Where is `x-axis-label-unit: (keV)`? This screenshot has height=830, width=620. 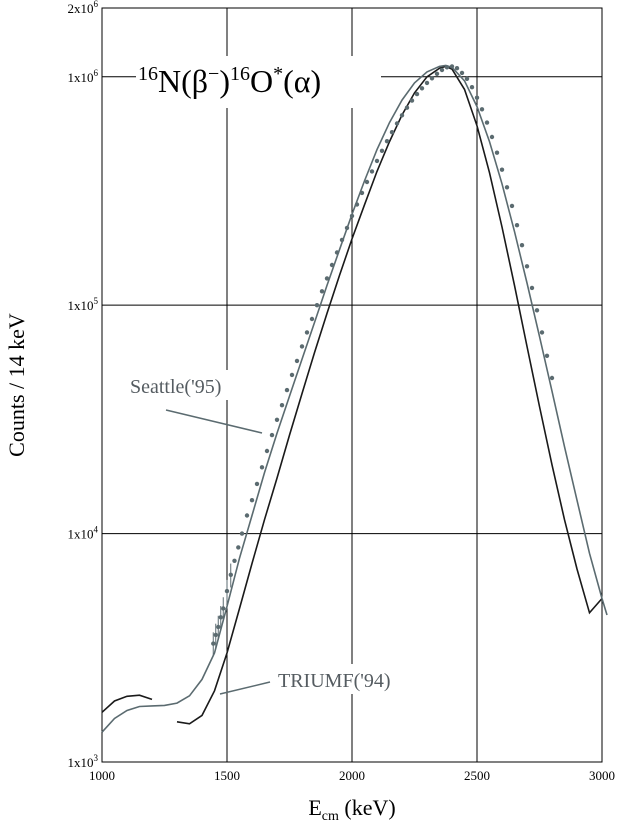
x-axis-label-unit: (keV) is located at coordinates (367, 807).